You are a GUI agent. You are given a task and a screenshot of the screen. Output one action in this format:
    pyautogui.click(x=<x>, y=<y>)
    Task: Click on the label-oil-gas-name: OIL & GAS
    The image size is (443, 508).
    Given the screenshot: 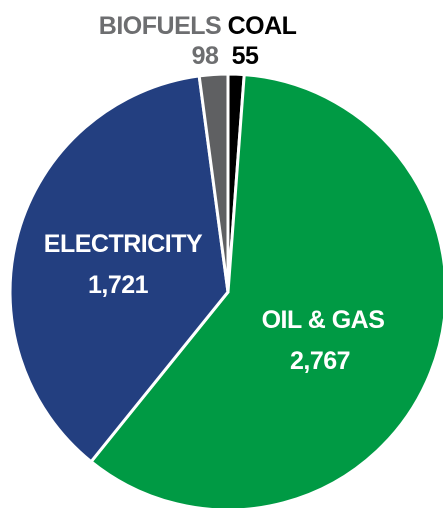 What is the action you would take?
    pyautogui.click(x=323, y=320)
    